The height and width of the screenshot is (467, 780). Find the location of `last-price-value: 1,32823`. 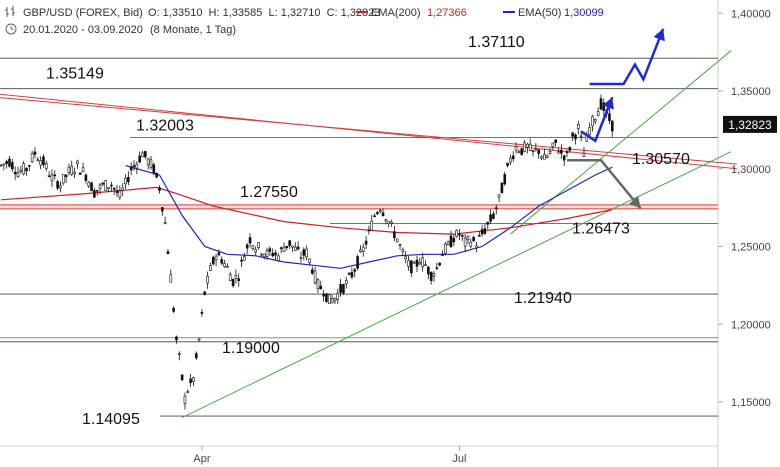

last-price-value: 1,32823 is located at coordinates (750, 125).